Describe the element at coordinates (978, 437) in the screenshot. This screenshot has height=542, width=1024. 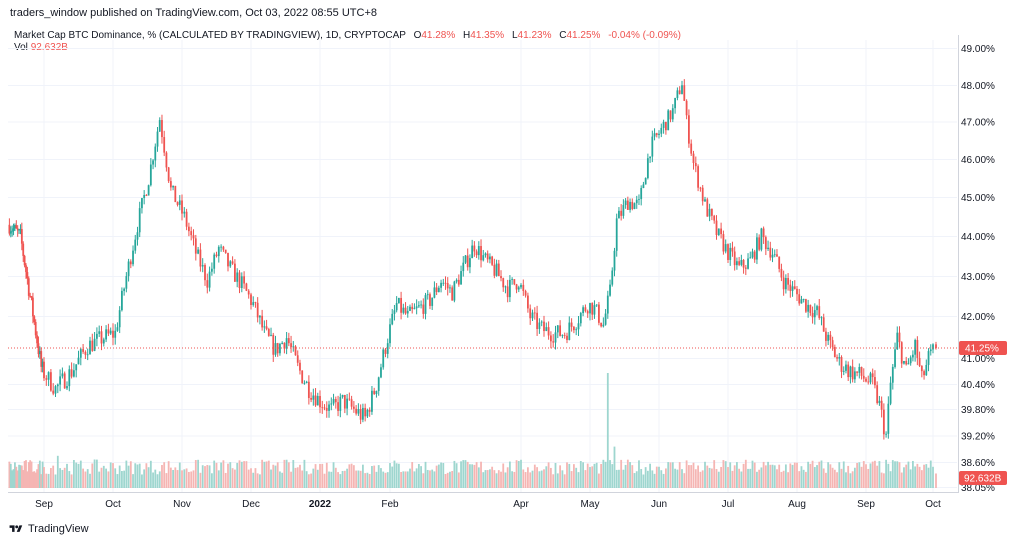
I see `price-axis-tick: 39.20%` at that location.